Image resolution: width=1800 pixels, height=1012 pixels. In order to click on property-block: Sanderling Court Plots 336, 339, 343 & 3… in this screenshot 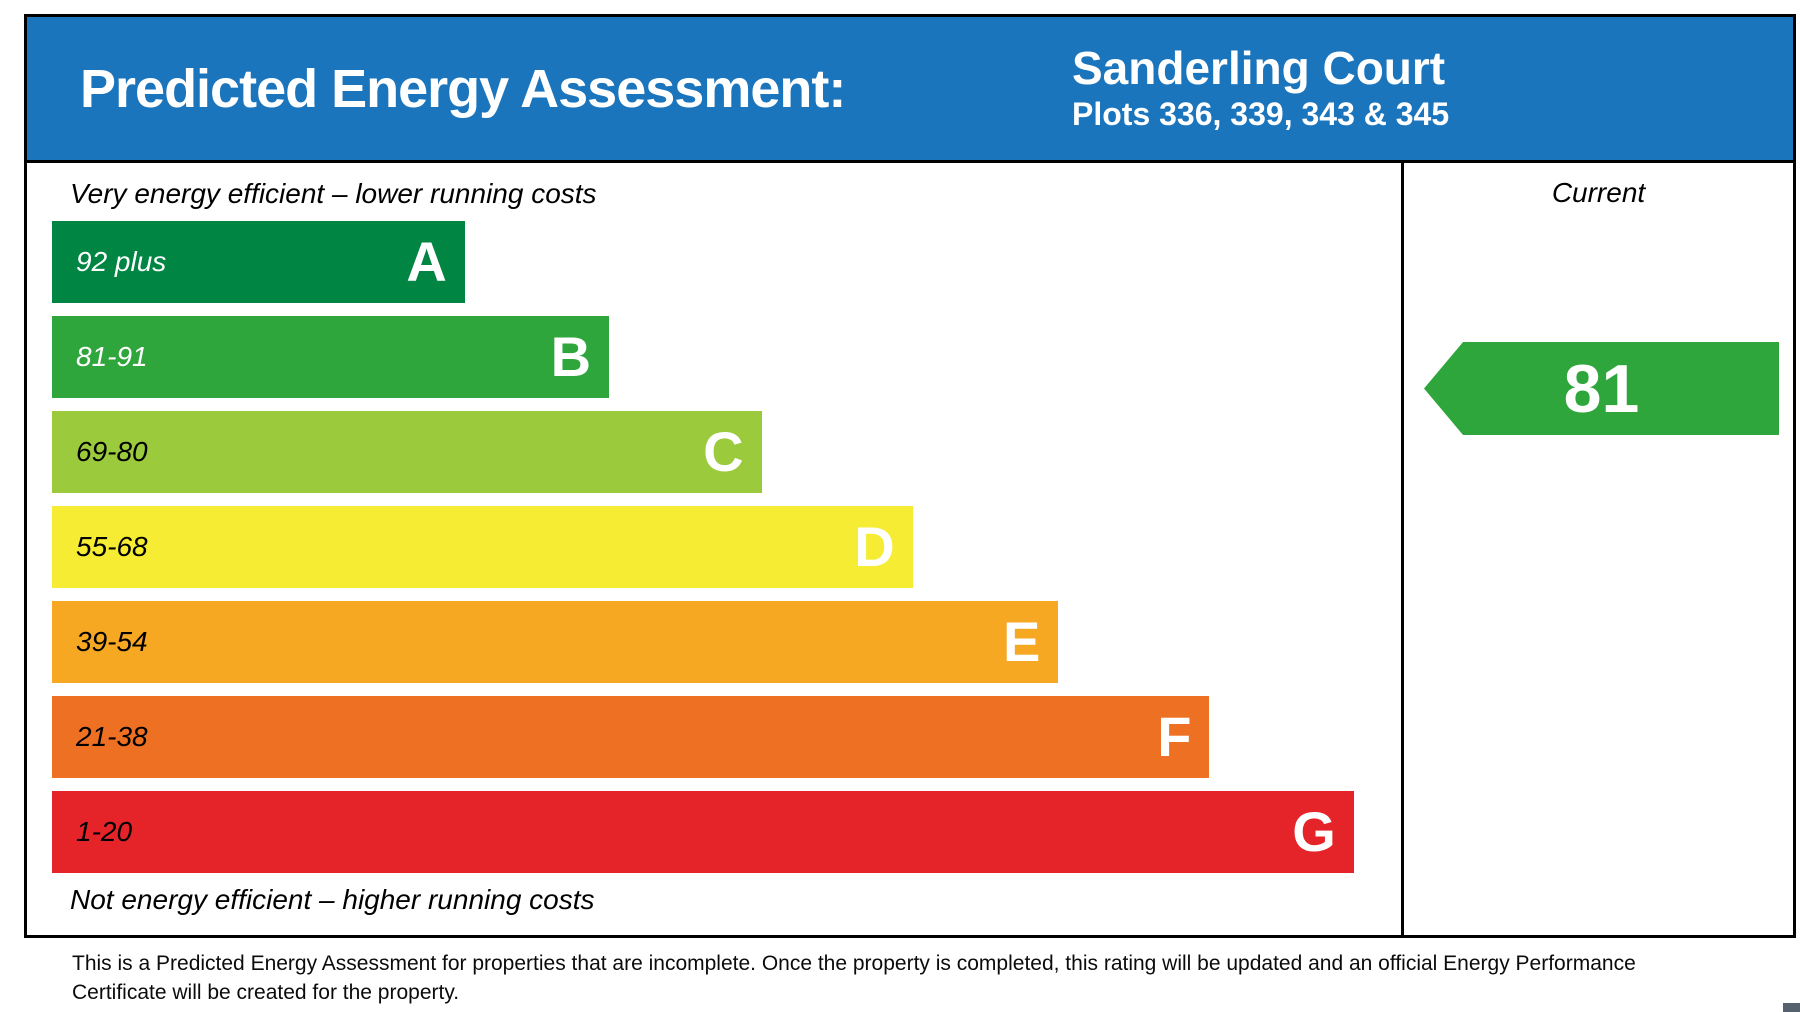, I will do `click(1261, 88)`.